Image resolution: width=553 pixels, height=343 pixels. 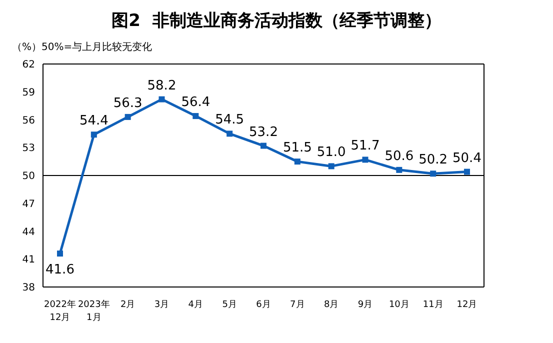 I want to click on y-tick-label: 38, so click(x=28, y=288).